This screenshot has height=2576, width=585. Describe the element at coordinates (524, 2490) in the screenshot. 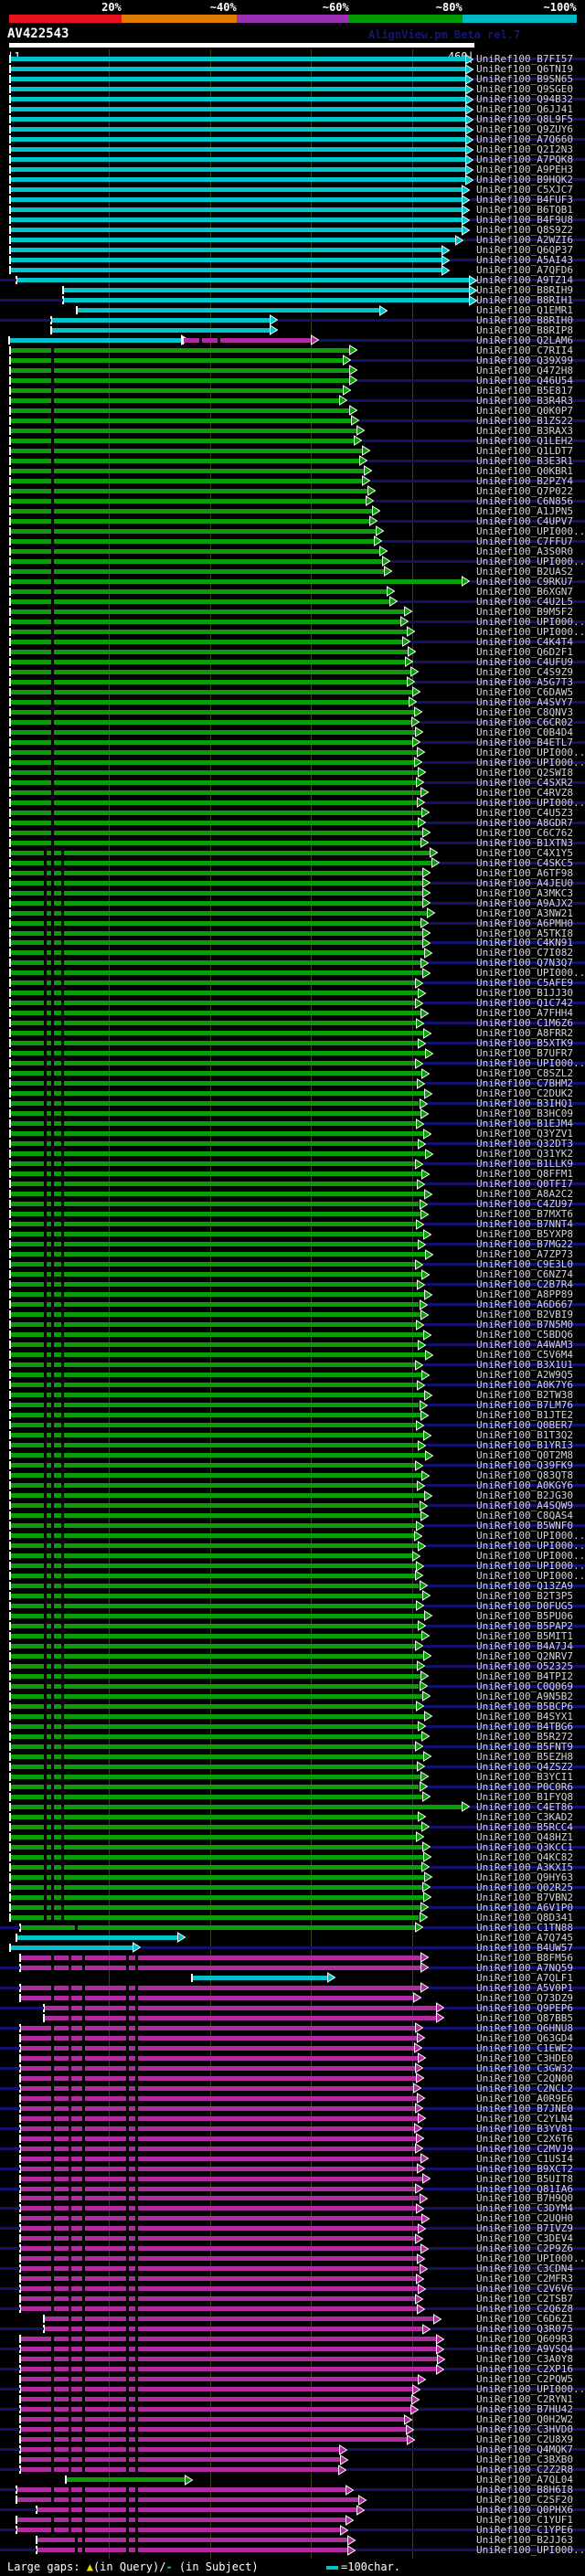

I see `hit-accession-label: UniRef100_B8H6I8` at that location.